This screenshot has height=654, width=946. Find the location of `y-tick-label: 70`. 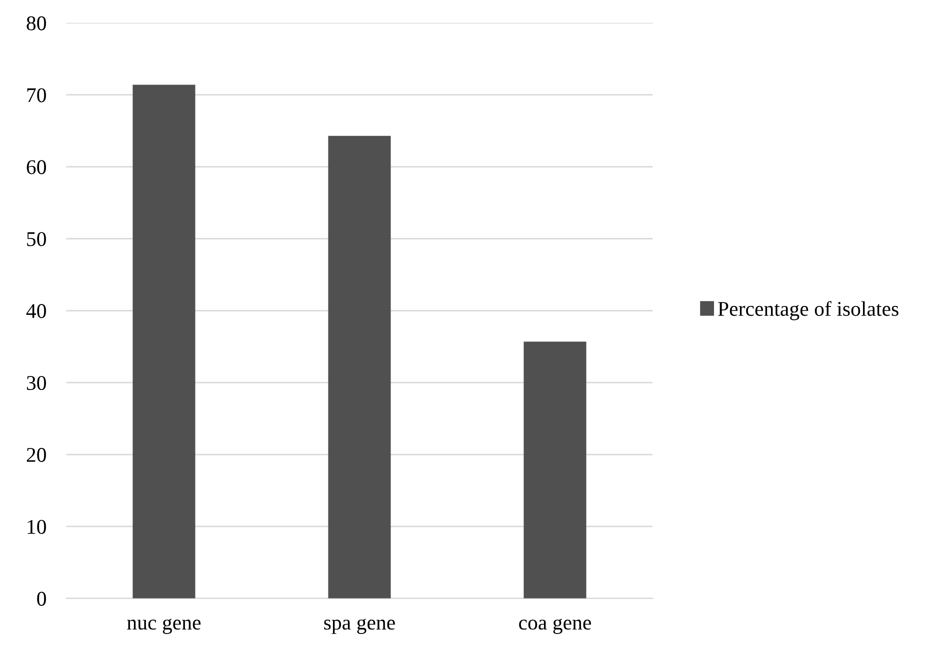

y-tick-label: 70 is located at coordinates (36, 95).